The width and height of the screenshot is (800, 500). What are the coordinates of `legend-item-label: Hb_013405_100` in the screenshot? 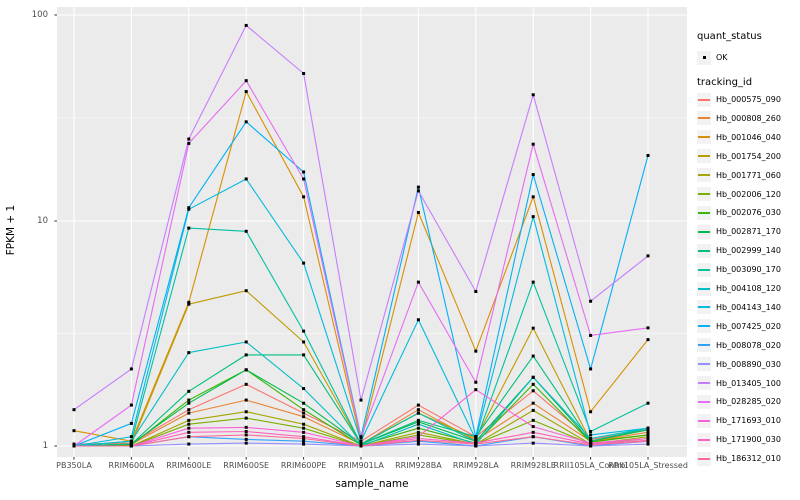 It's located at (748, 383).